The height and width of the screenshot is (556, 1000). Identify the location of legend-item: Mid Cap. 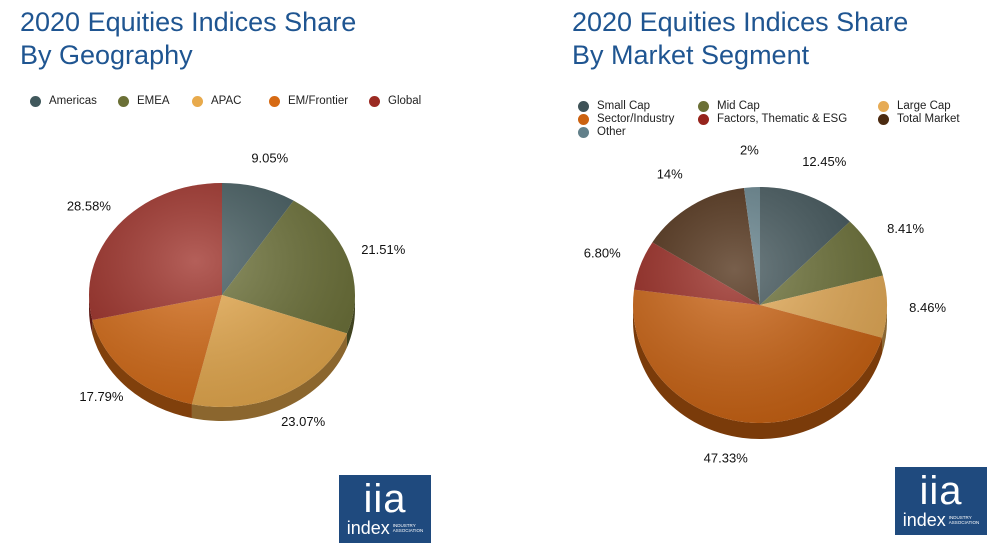
(729, 106).